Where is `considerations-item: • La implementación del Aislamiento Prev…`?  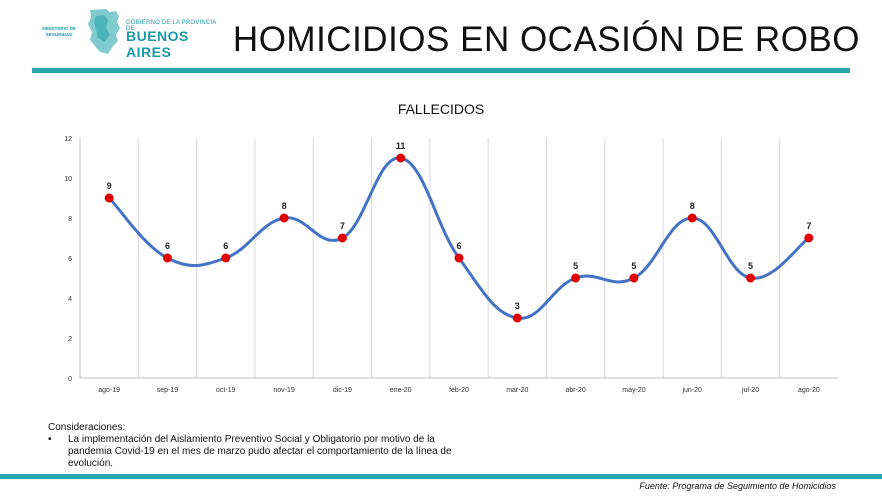
considerations-item: • La implementación del Aislamiento Prev… is located at coordinates (258, 452).